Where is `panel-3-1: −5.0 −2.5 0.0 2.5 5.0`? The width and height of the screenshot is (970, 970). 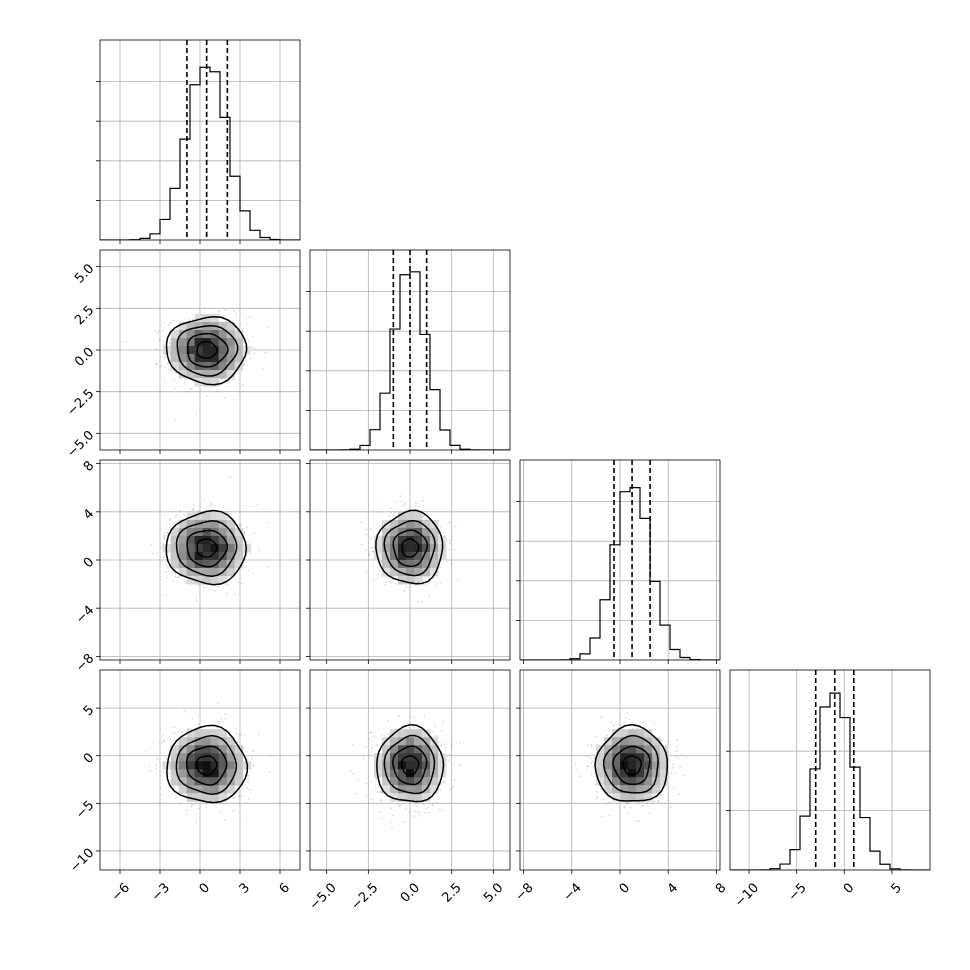 panel-3-1: −5.0 −2.5 0.0 2.5 5.0 is located at coordinates (408, 791).